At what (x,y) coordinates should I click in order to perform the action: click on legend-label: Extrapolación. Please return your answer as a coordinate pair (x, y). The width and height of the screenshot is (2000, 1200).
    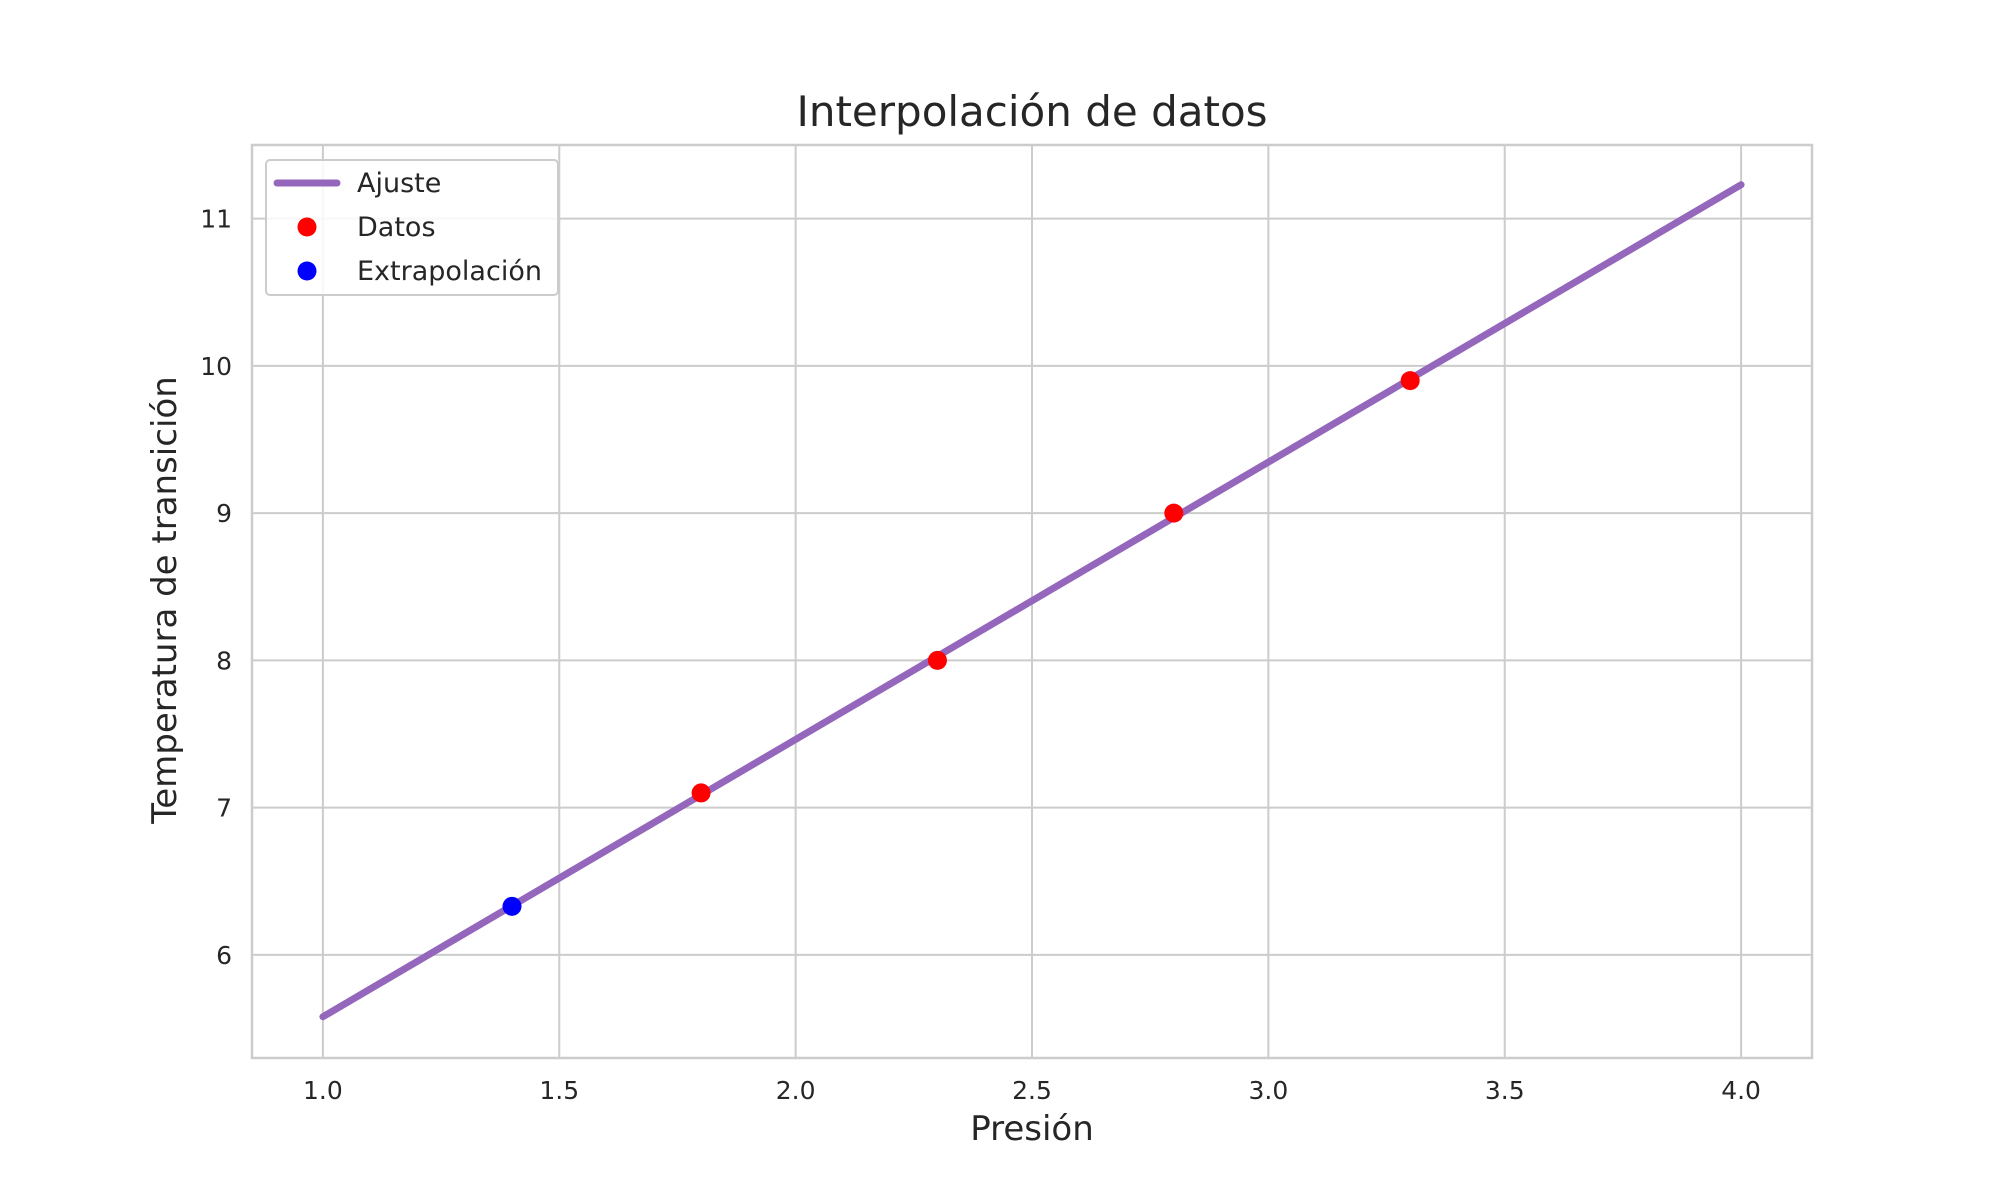
    Looking at the image, I should click on (449, 271).